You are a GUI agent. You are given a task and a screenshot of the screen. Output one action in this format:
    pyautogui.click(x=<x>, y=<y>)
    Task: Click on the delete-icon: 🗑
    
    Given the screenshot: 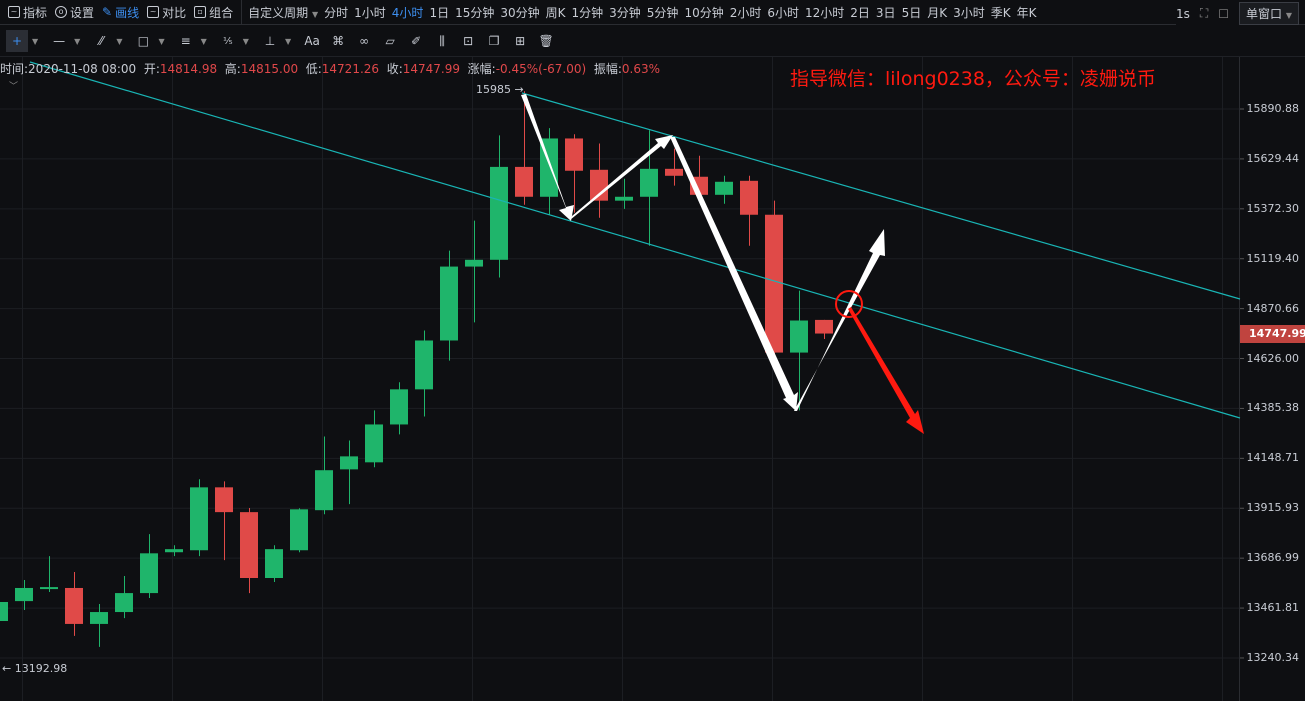 What is the action you would take?
    pyautogui.click(x=546, y=41)
    